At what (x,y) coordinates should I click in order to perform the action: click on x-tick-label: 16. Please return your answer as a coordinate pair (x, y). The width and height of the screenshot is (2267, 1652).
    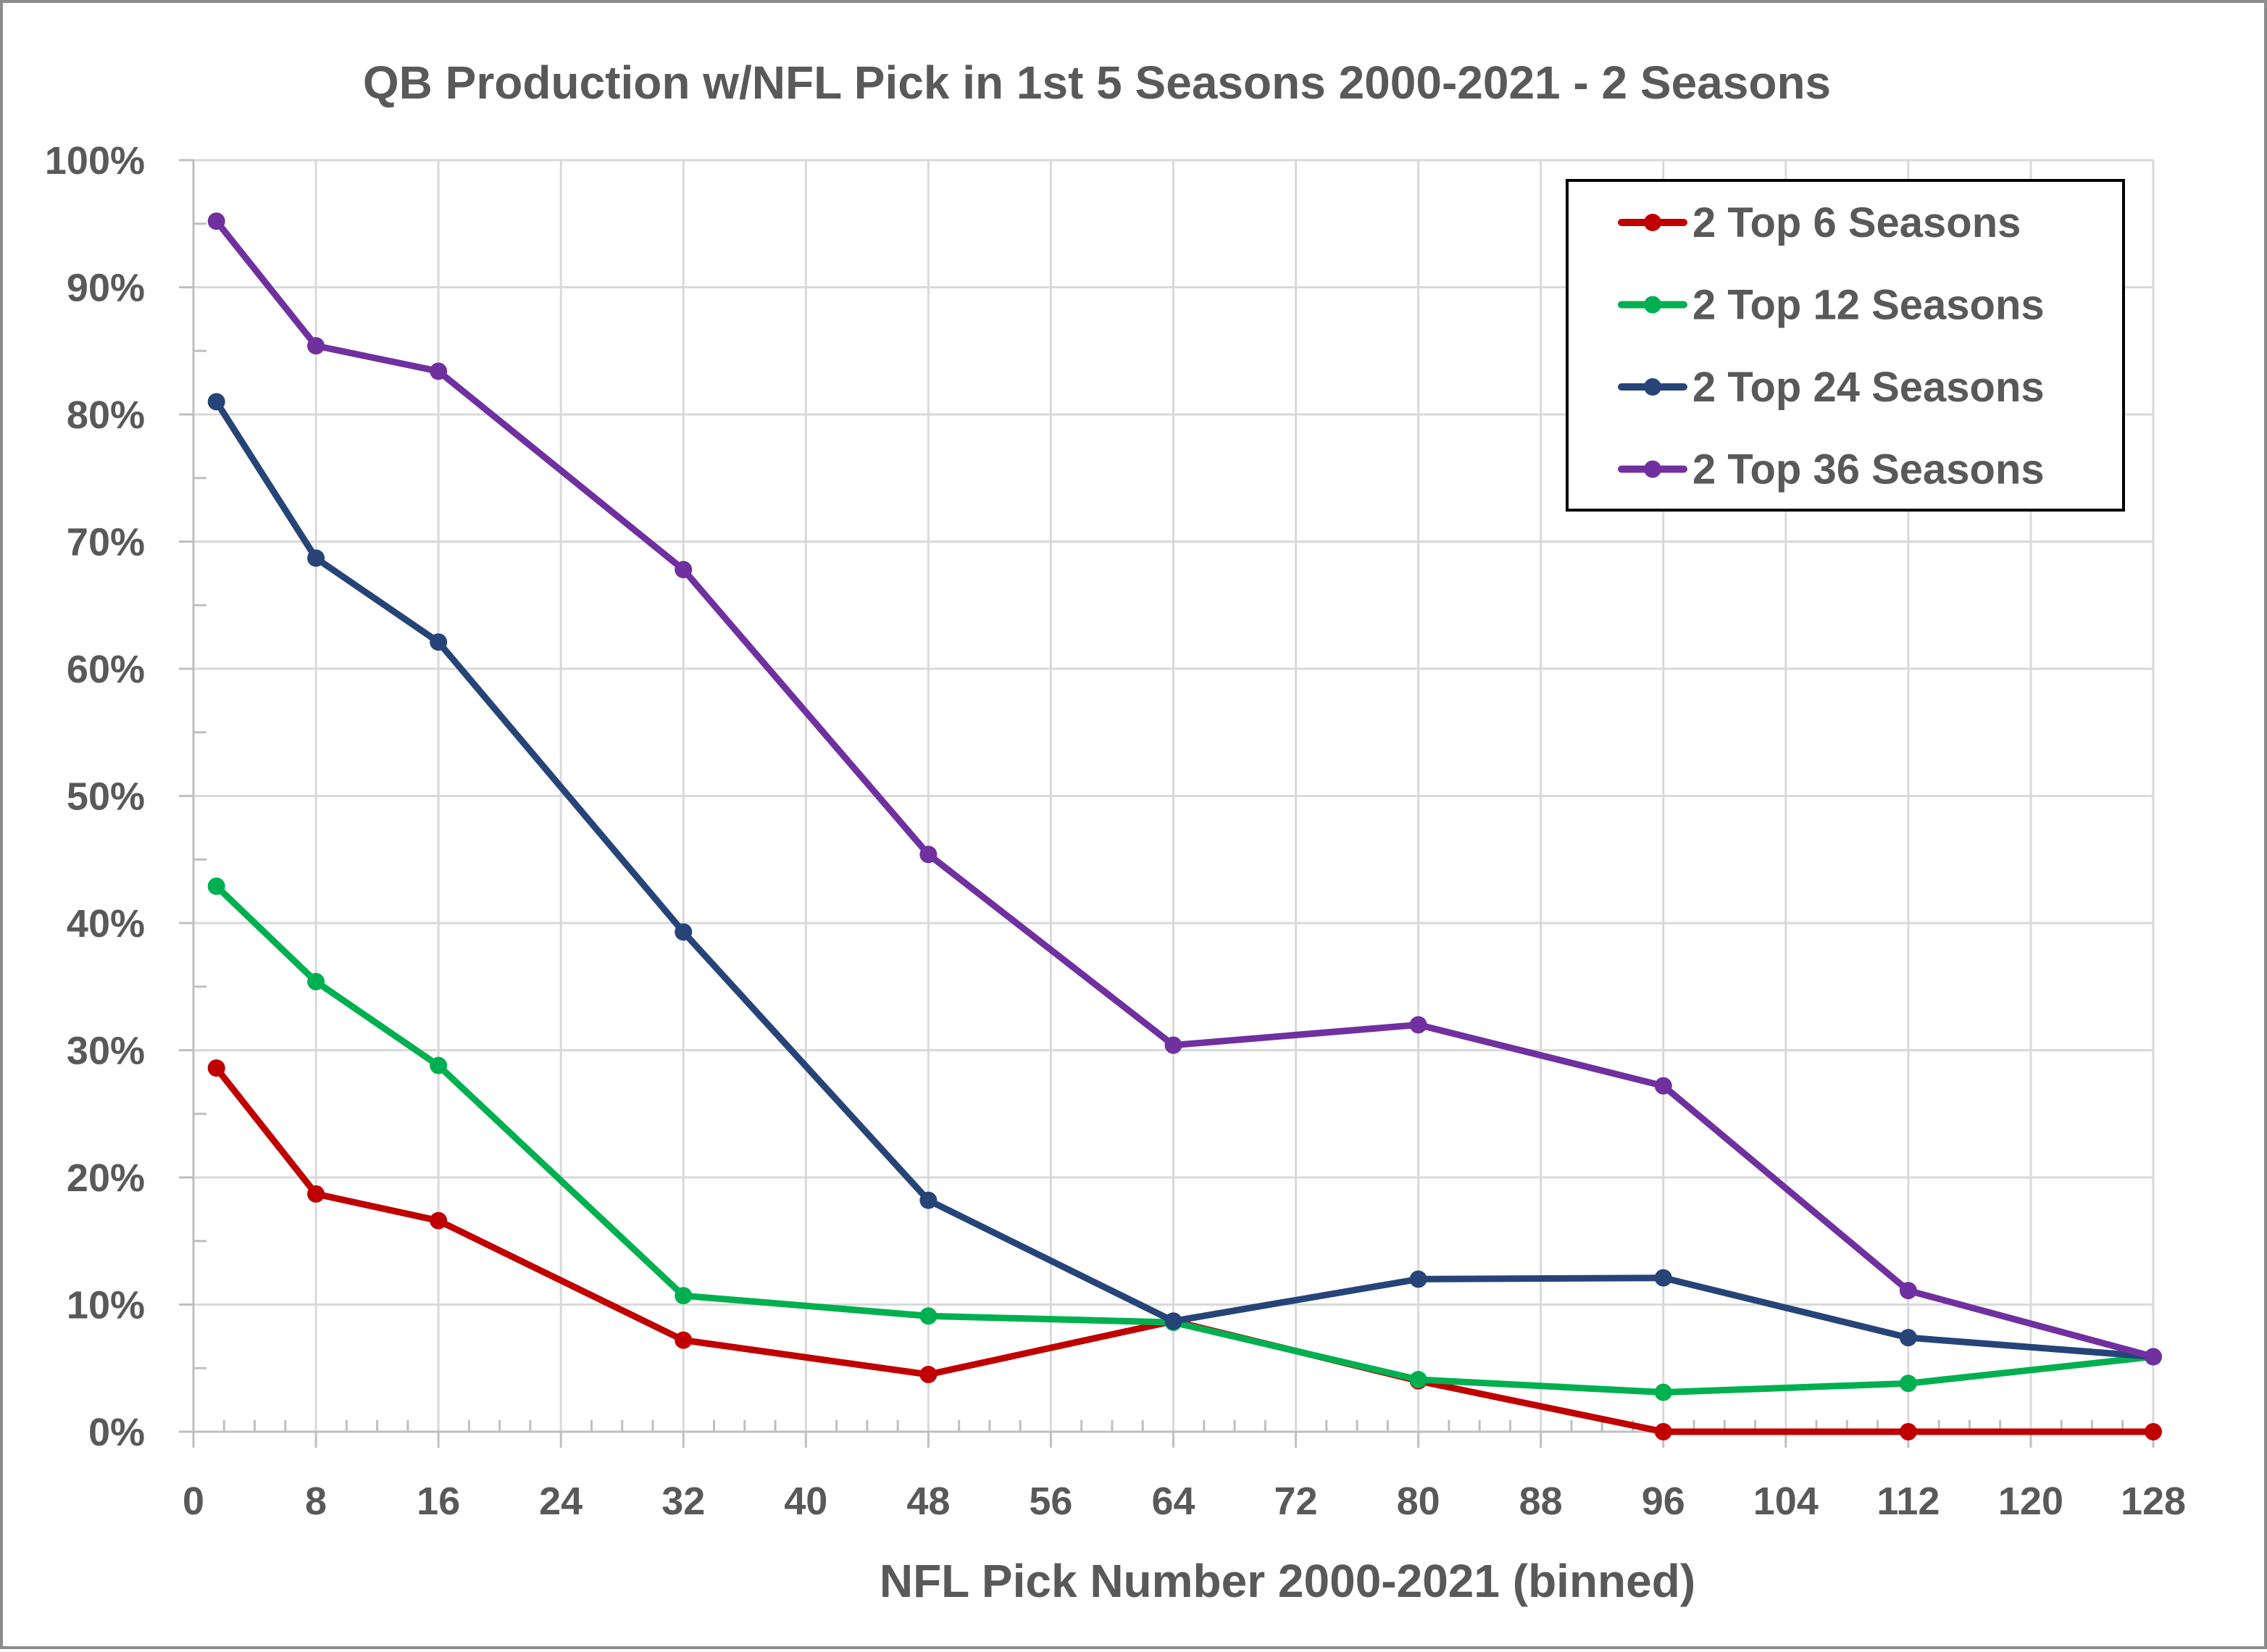
    Looking at the image, I should click on (438, 1502).